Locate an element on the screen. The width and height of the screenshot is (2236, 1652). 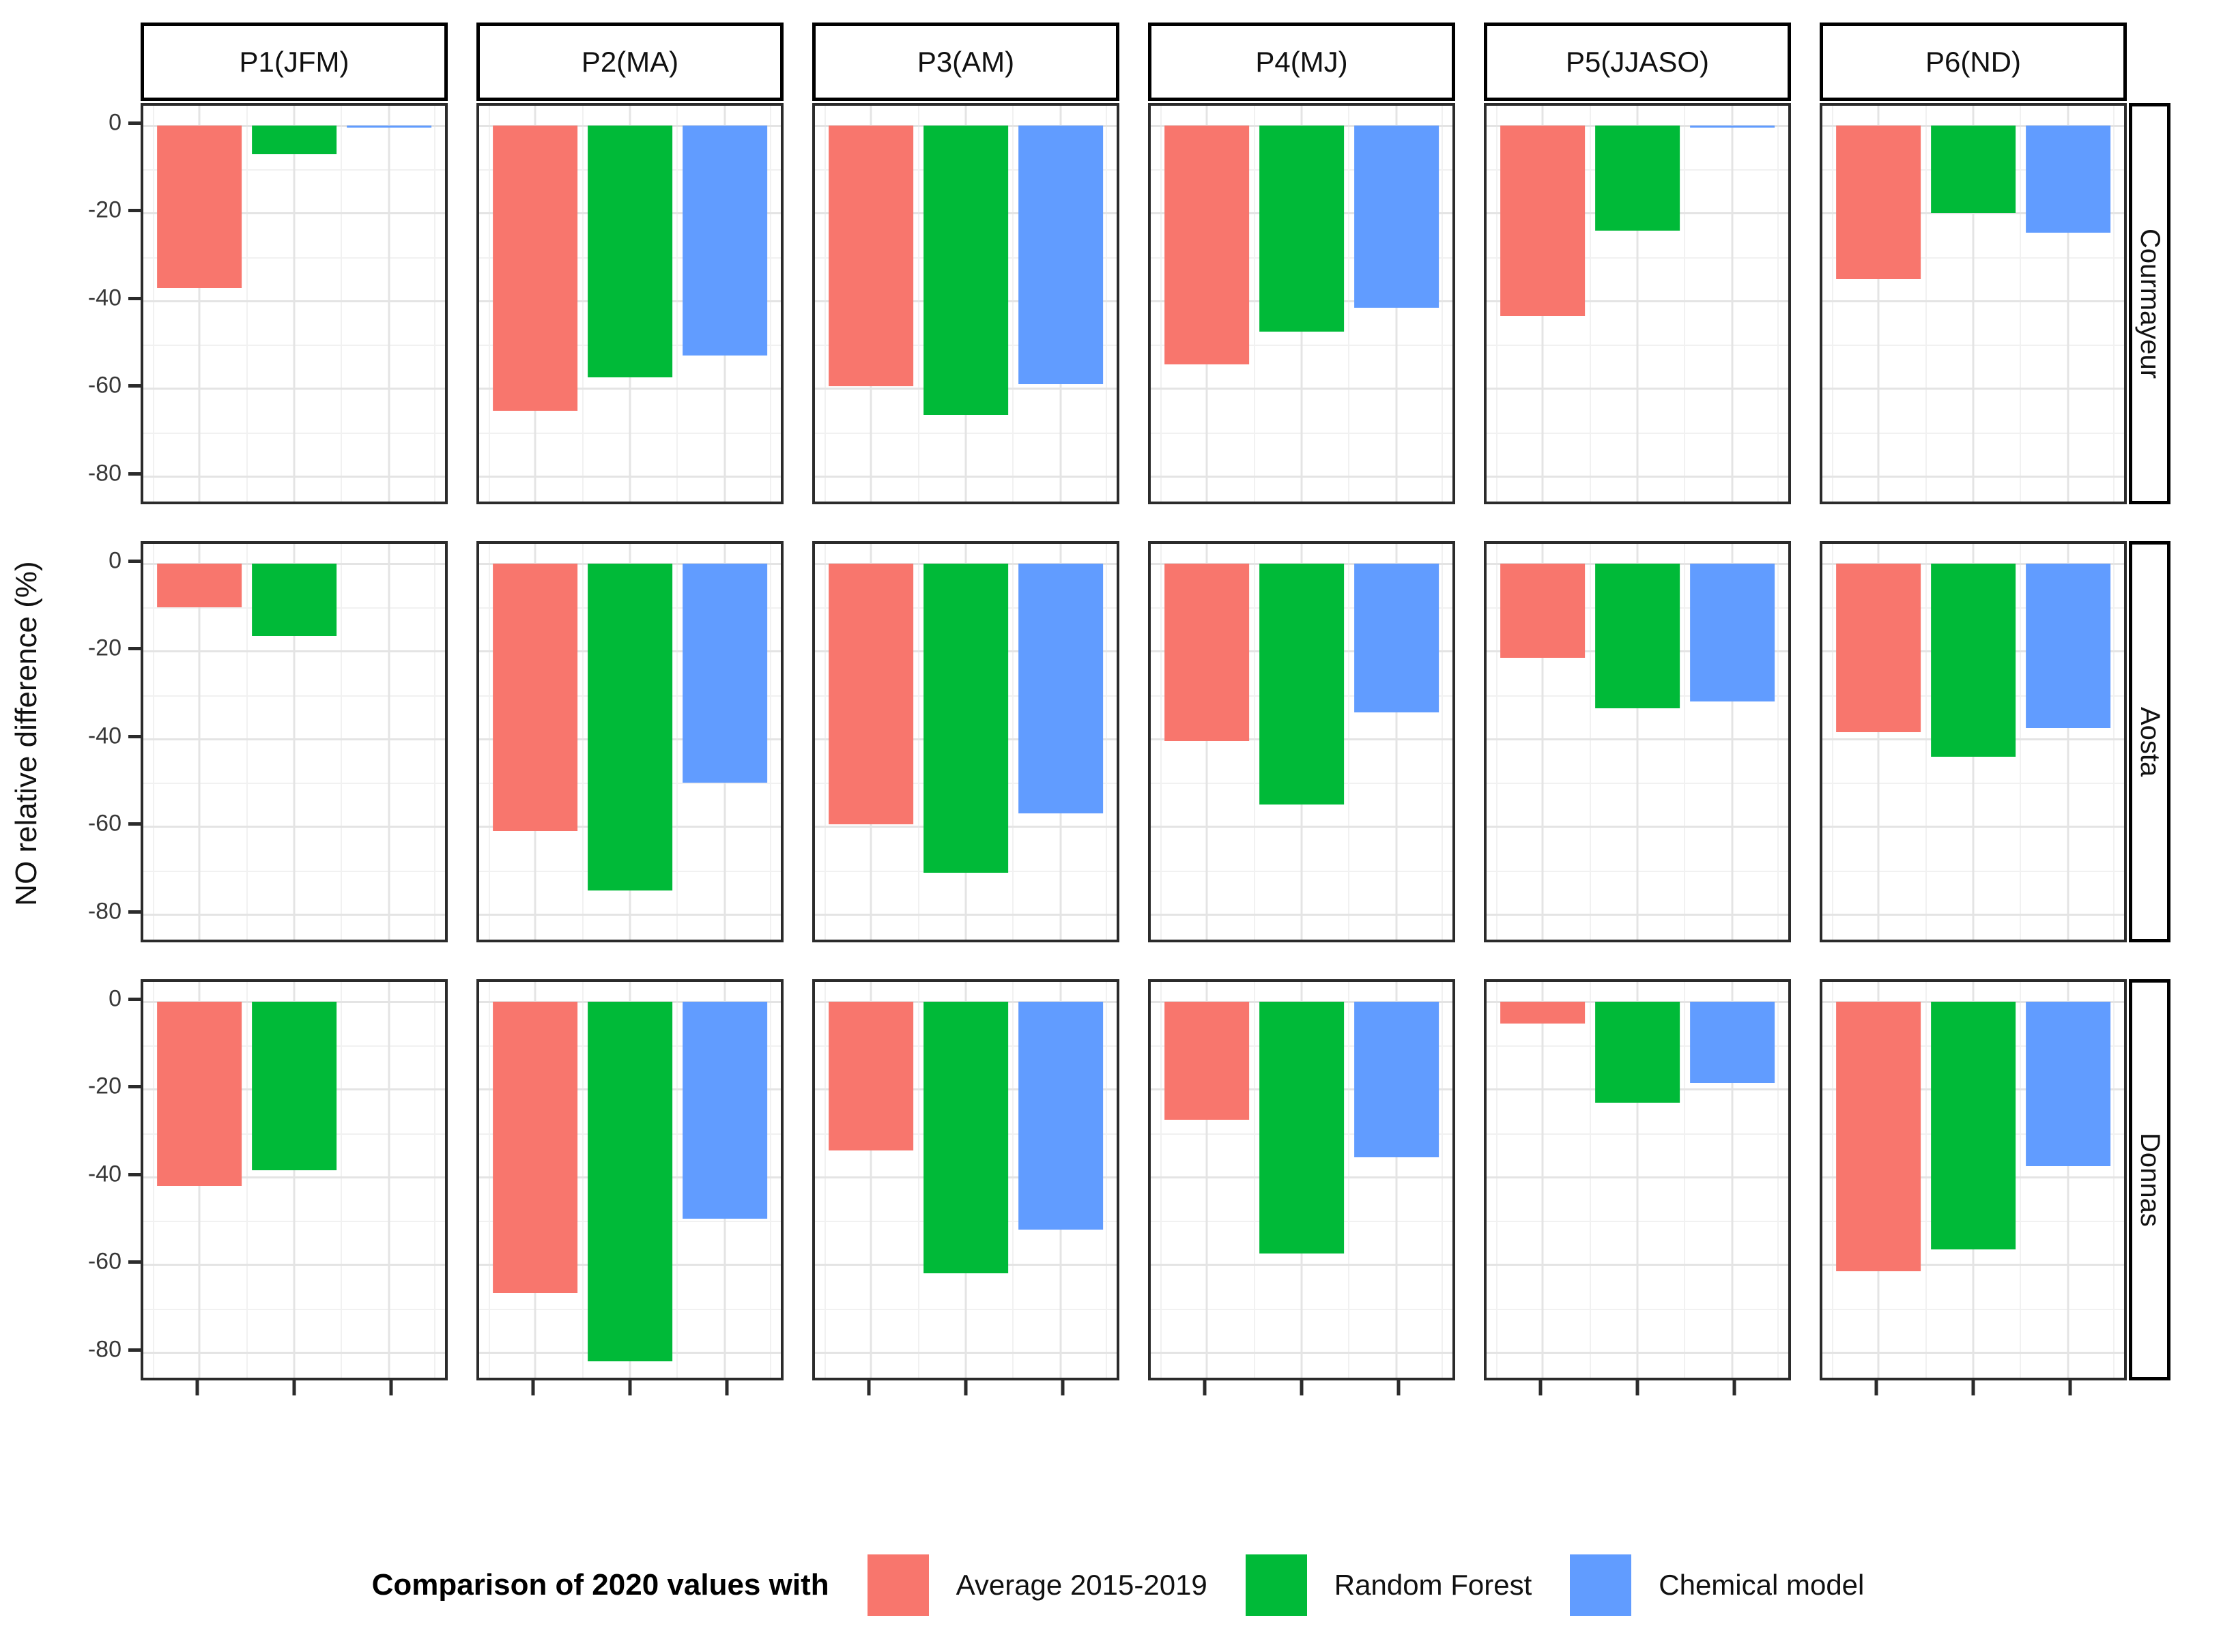
x-axis-ticks-p6 is located at coordinates (1973, 1394).